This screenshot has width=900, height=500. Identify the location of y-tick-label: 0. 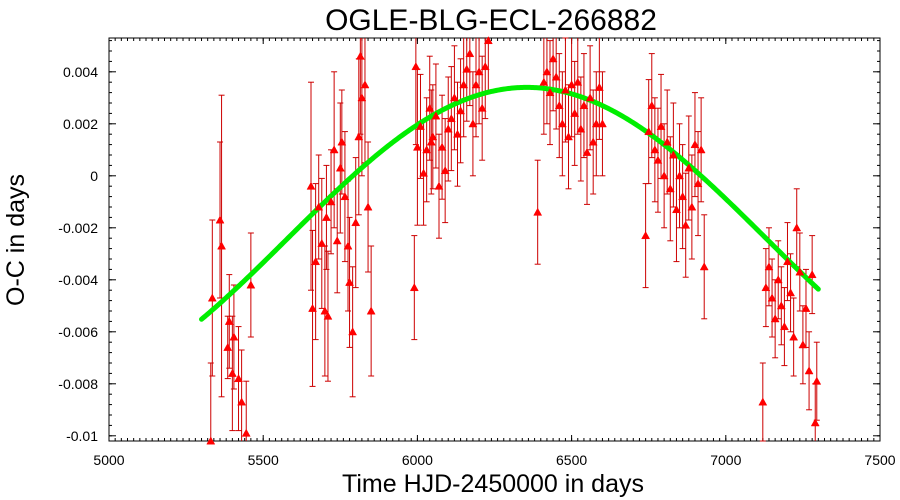
(94, 176).